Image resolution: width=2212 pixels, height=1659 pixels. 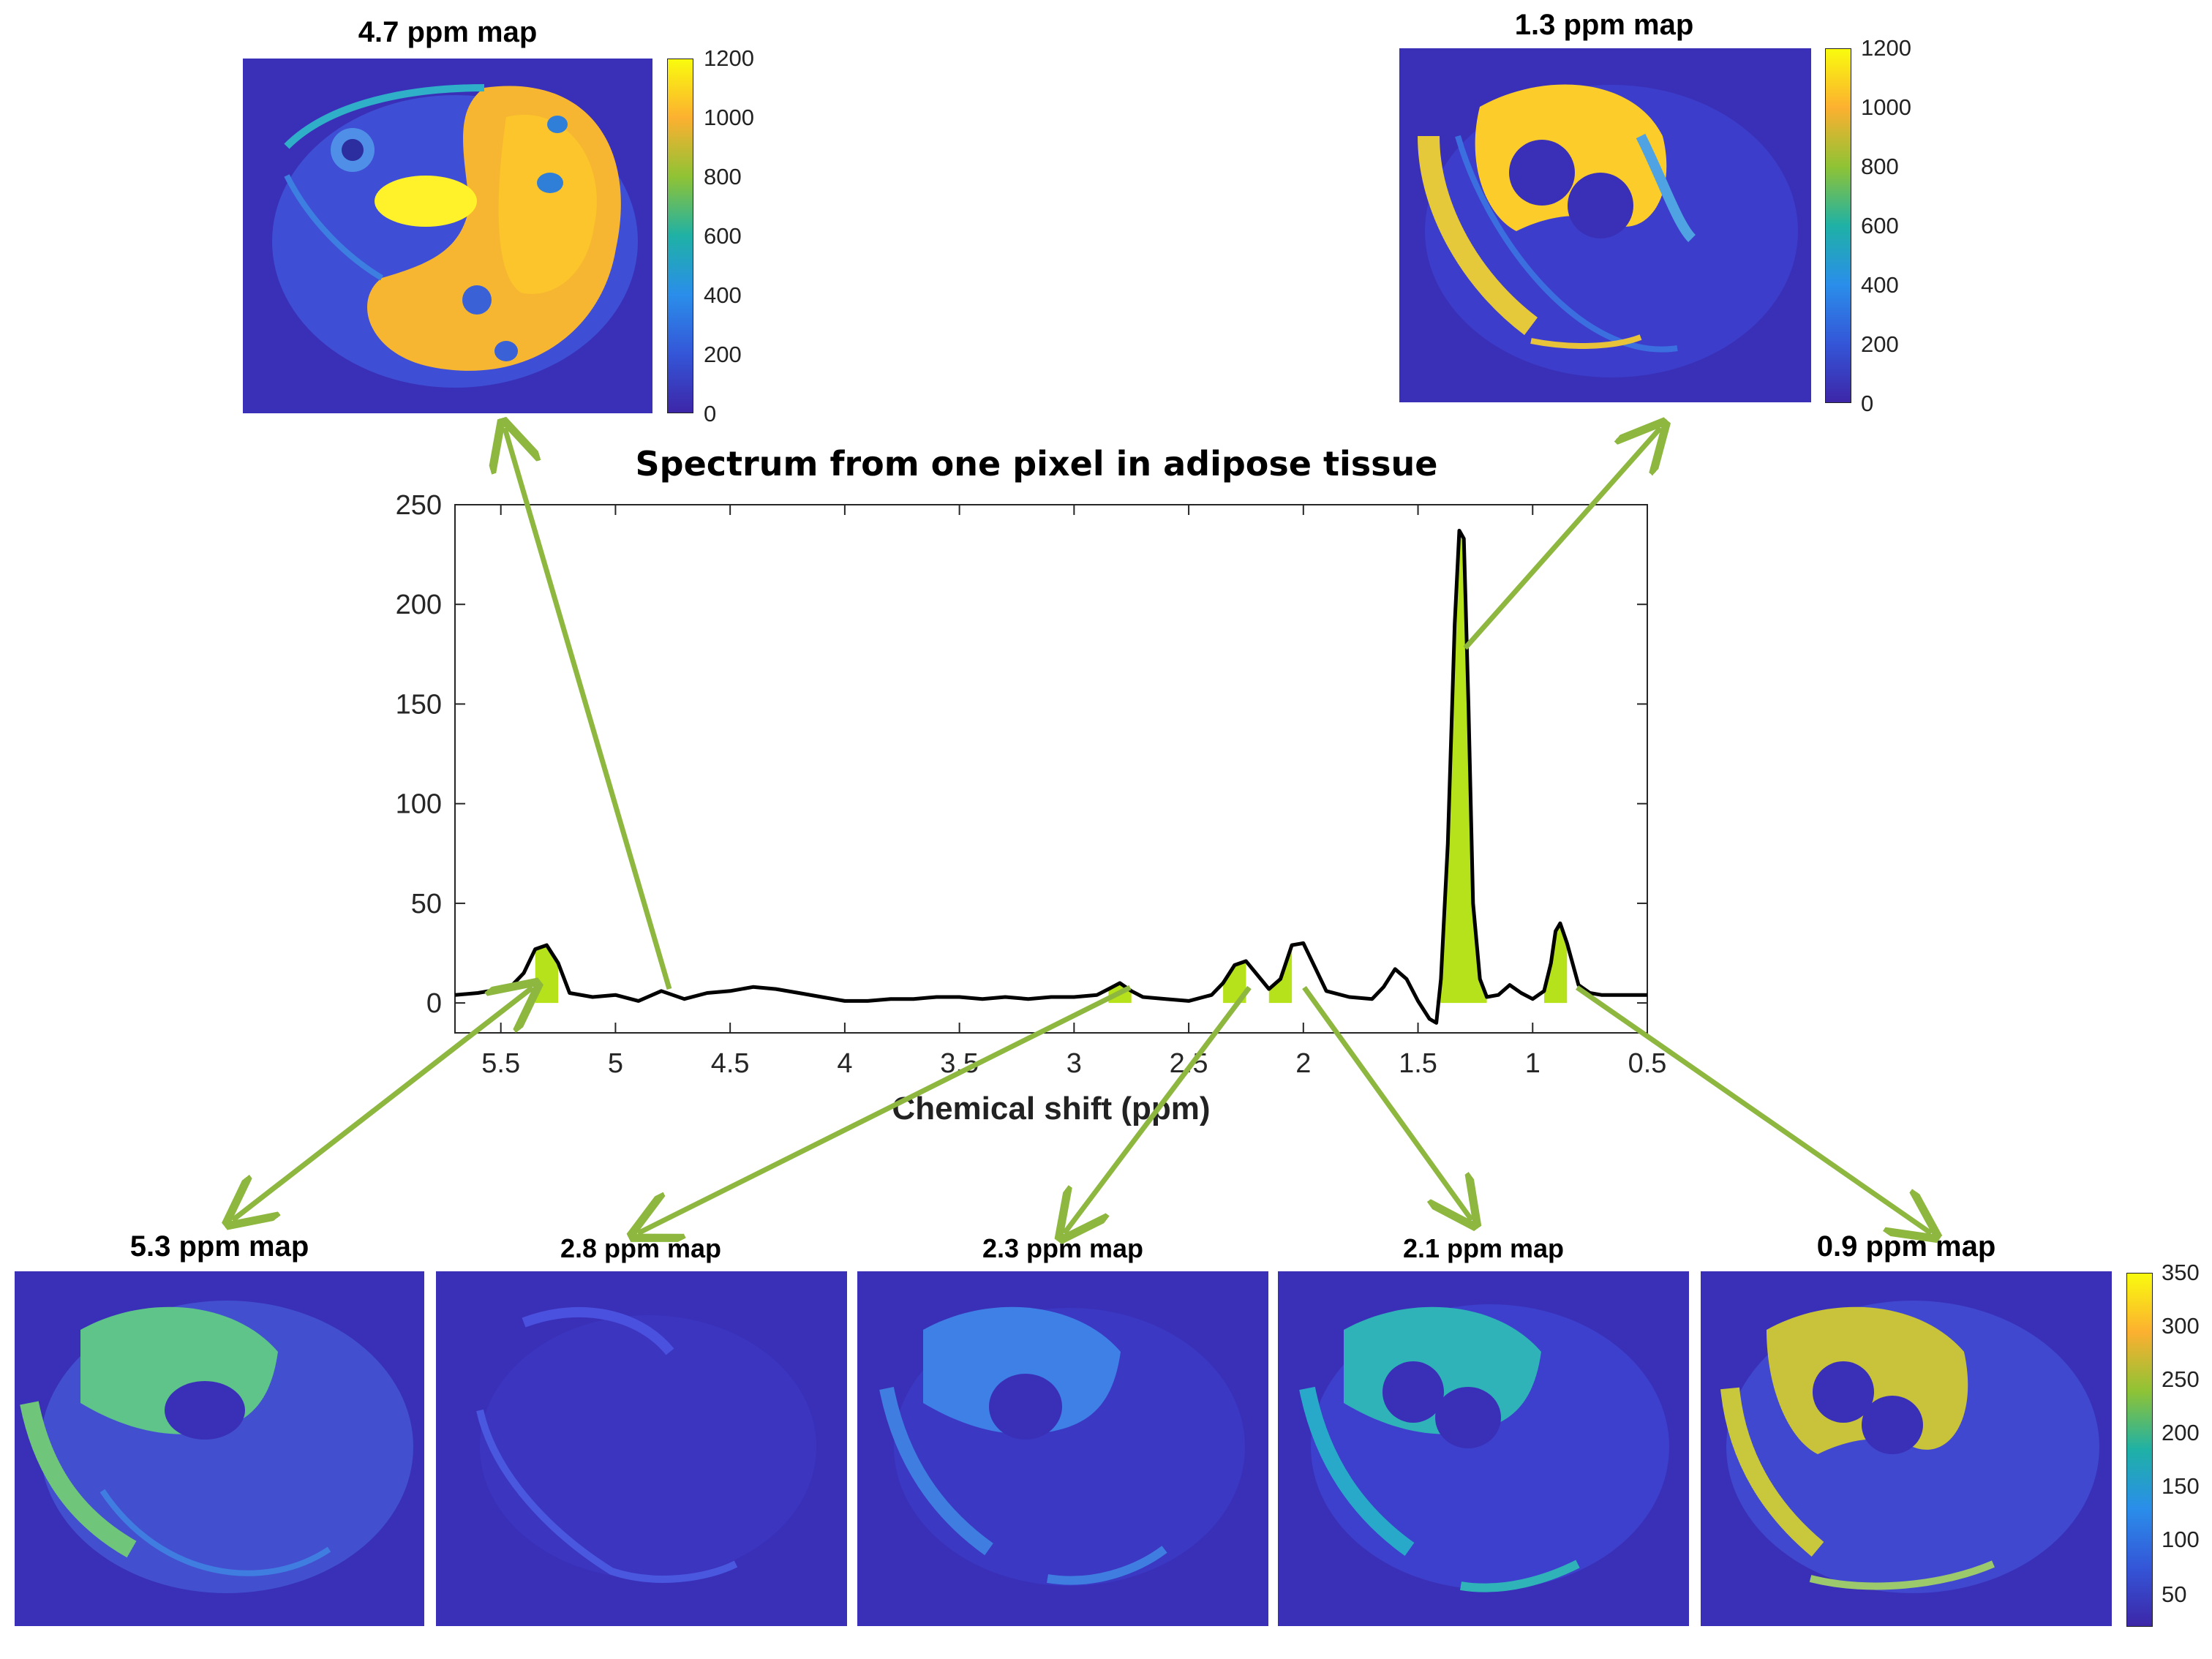 What do you see at coordinates (1532, 1063) in the screenshot?
I see `x-tick-label: 1` at bounding box center [1532, 1063].